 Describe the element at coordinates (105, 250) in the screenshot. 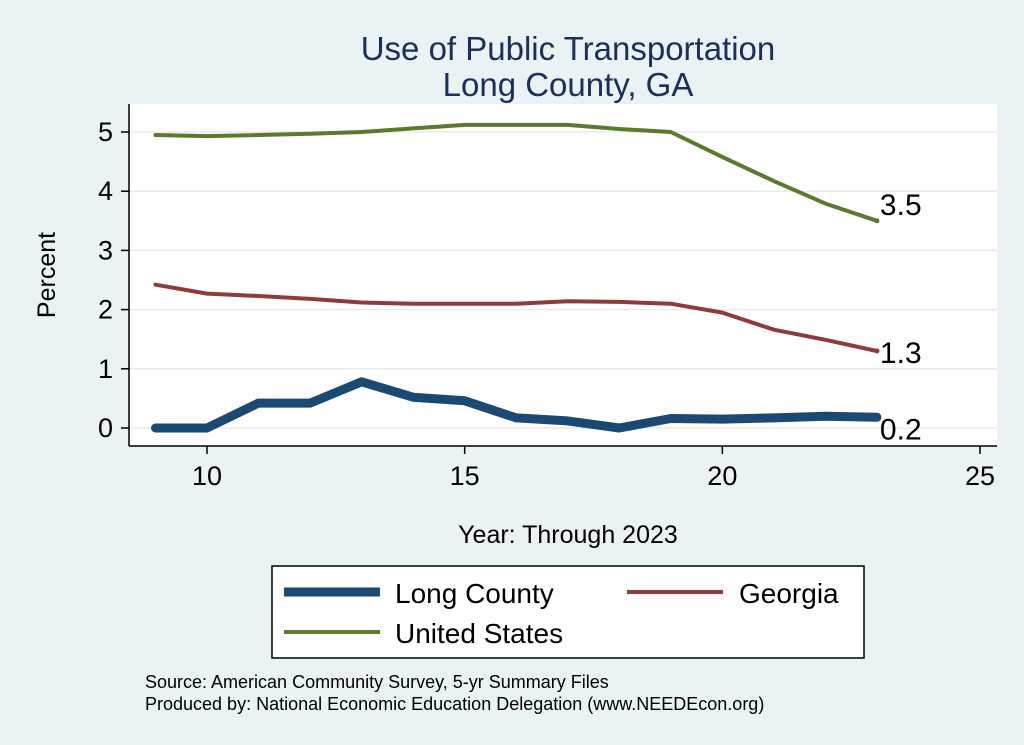

I see `y-tick-label-3: 3` at that location.